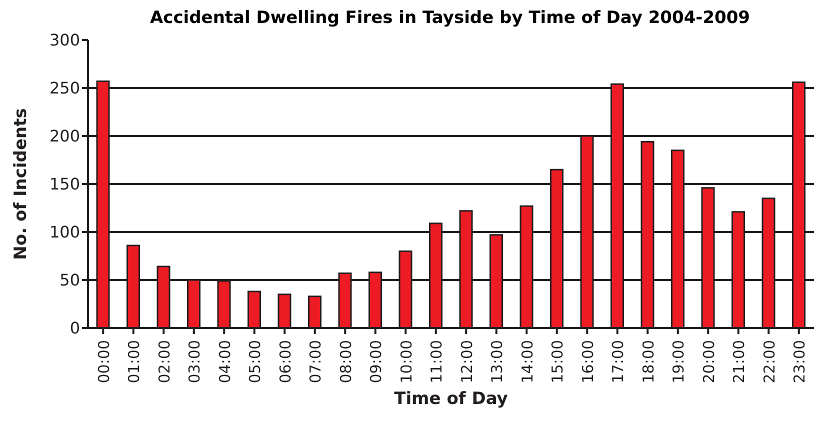 The image size is (840, 424). I want to click on x-tick-label: 01:00, so click(134, 362).